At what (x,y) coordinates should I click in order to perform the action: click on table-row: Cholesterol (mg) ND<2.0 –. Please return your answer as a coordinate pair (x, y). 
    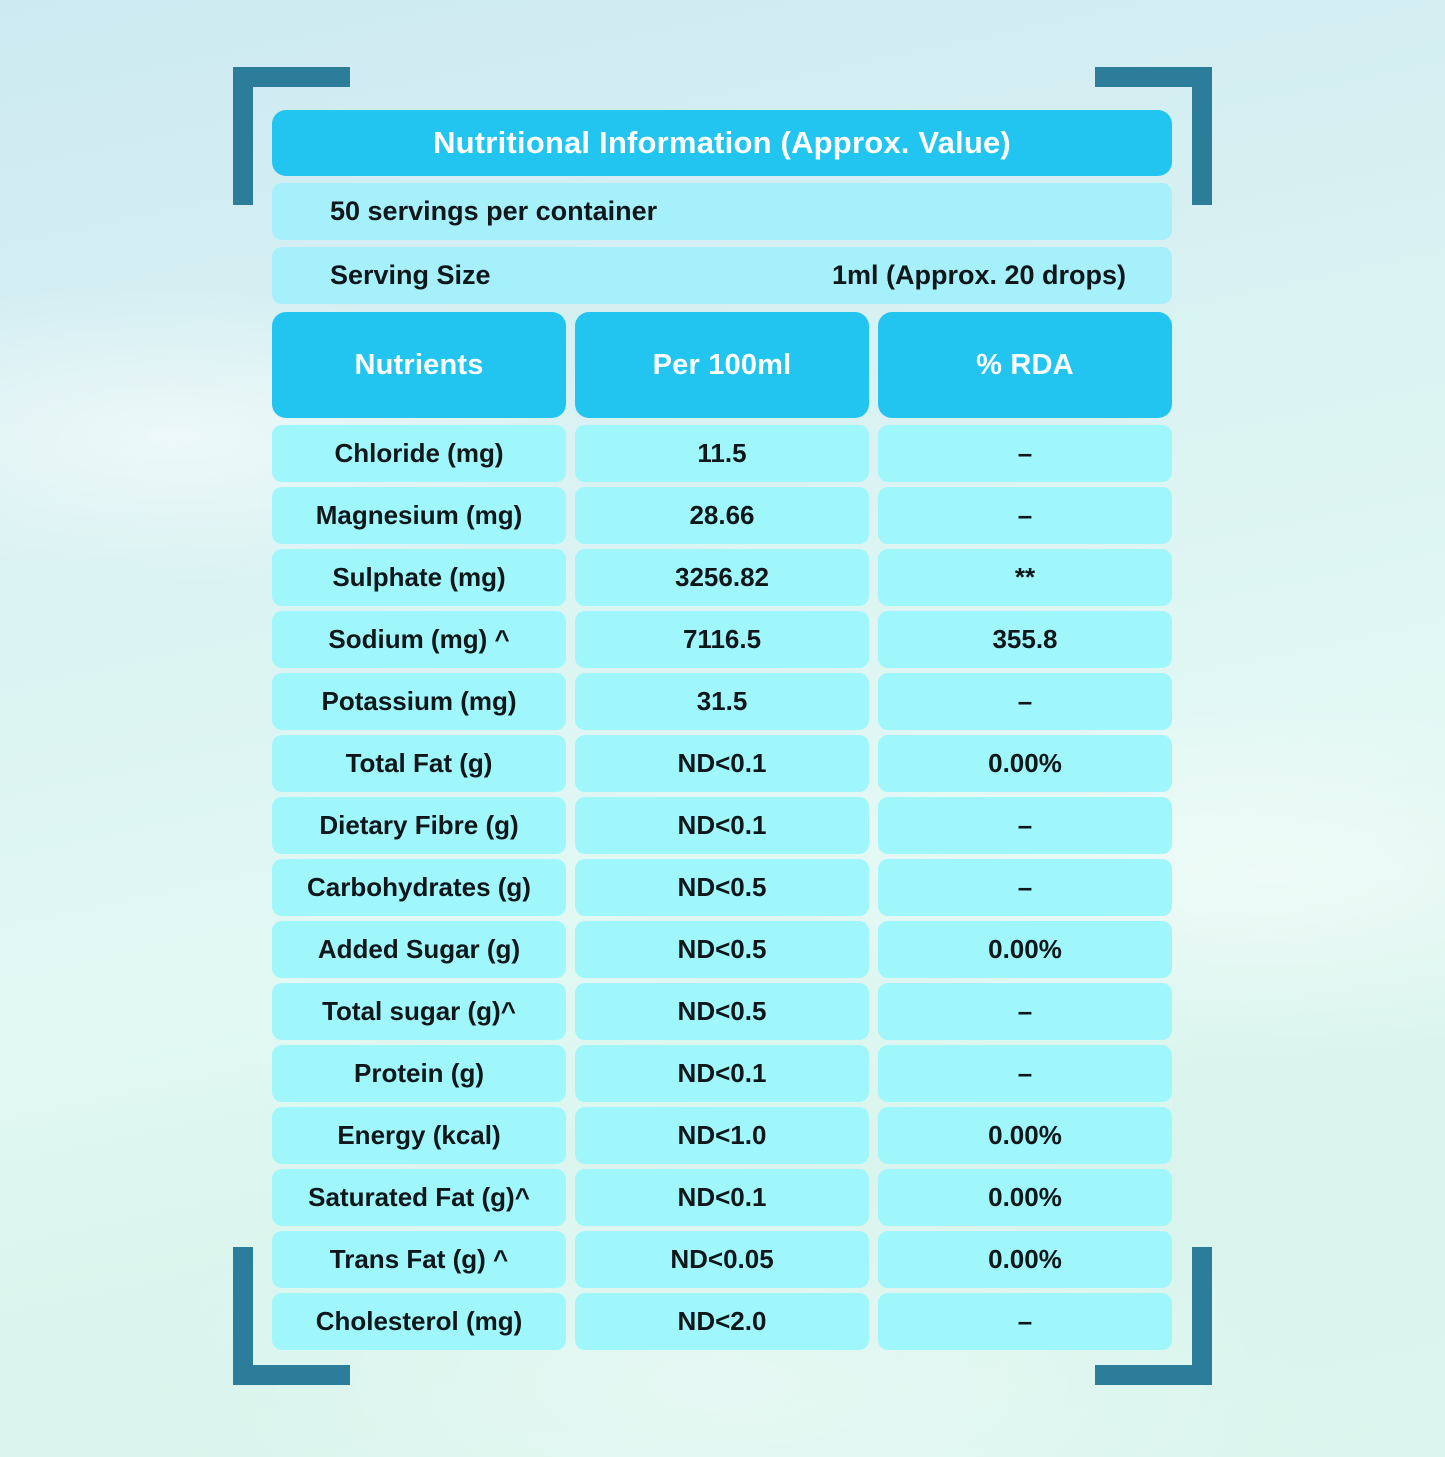
    Looking at the image, I should click on (722, 1321).